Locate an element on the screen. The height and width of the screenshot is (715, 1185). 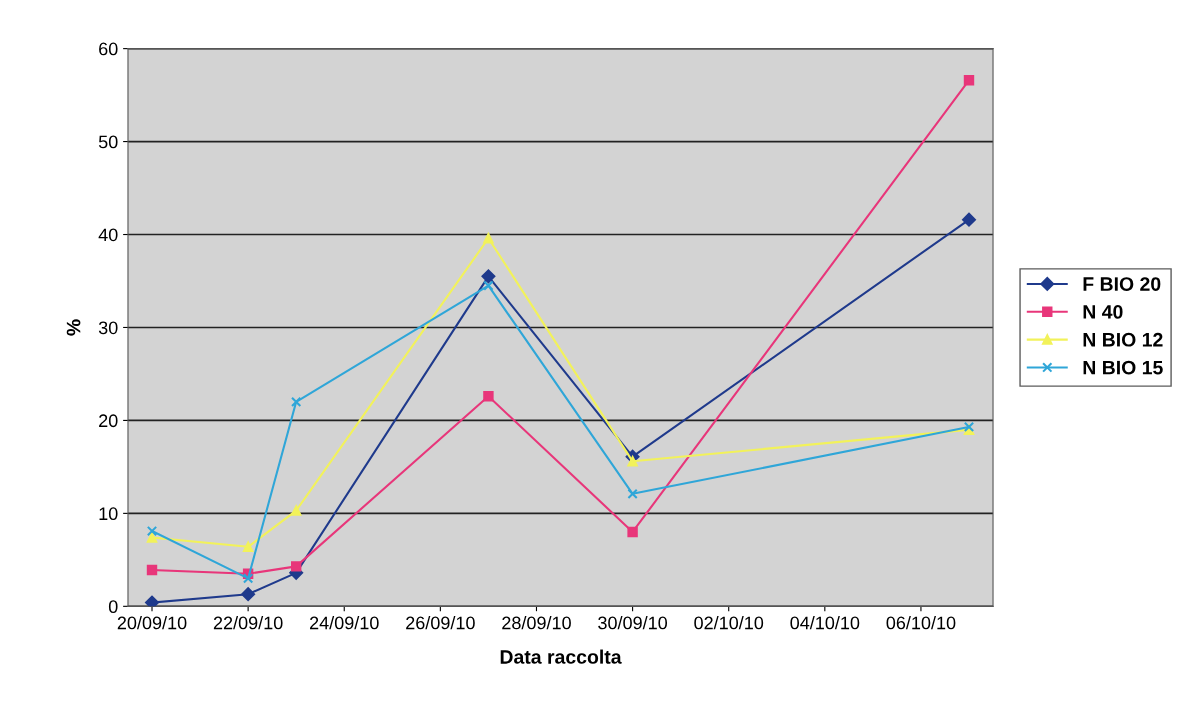
x-tick-label: 04/10/10 is located at coordinates (825, 623).